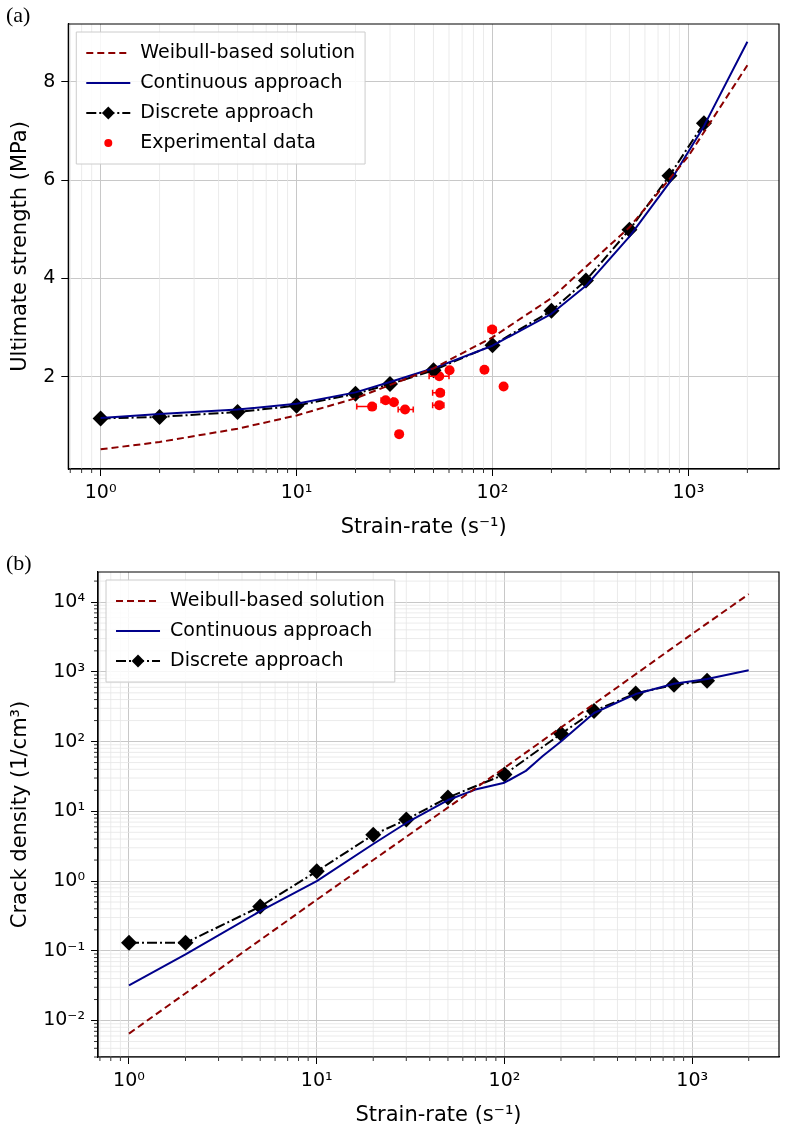  I want to click on y-tick-label: 10⁴, so click(69, 600).